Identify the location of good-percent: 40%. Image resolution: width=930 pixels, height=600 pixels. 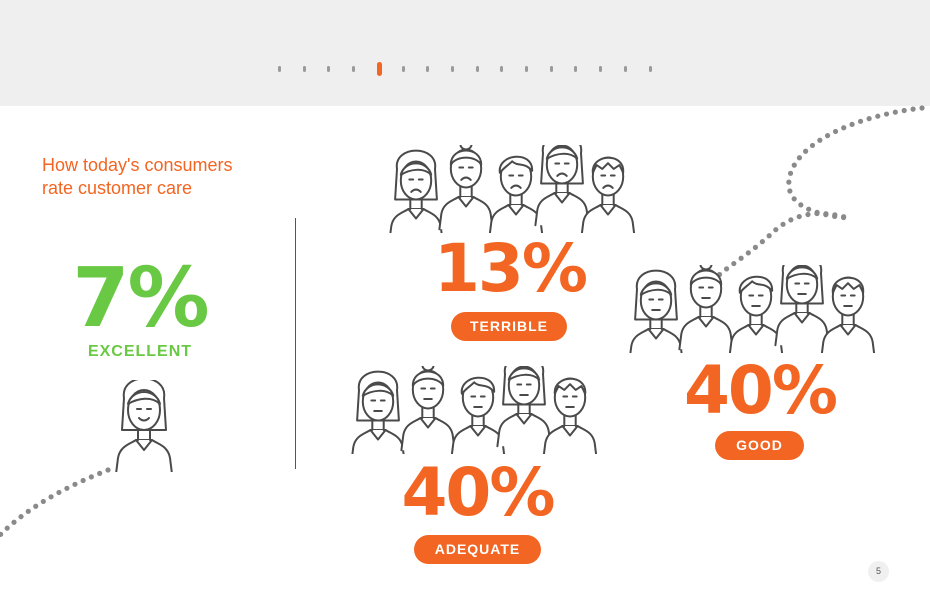
(761, 390).